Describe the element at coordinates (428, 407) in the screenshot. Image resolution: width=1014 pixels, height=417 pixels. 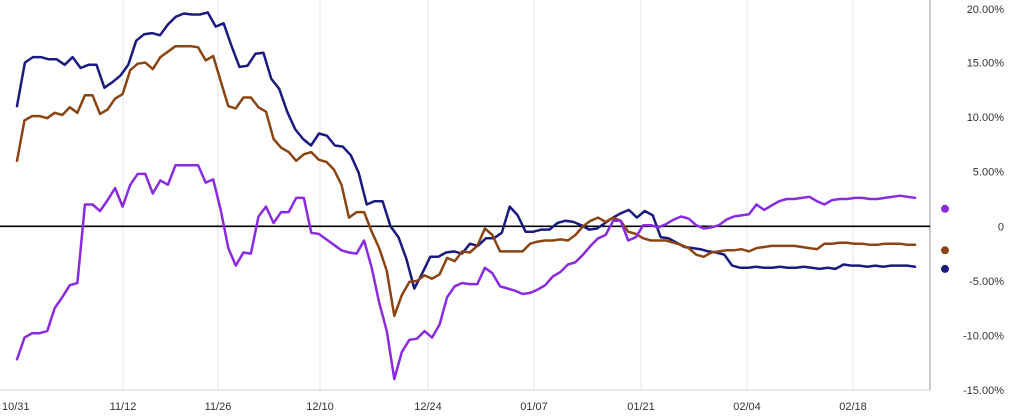
I see `x-tick-label: 12/24` at that location.